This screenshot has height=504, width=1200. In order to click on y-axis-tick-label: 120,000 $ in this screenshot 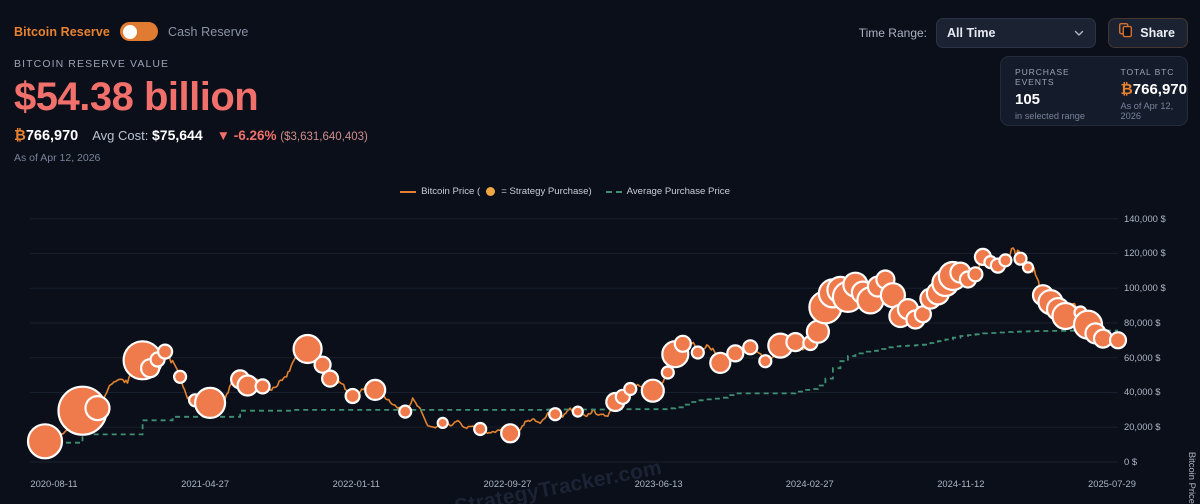, I will do `click(1145, 253)`.